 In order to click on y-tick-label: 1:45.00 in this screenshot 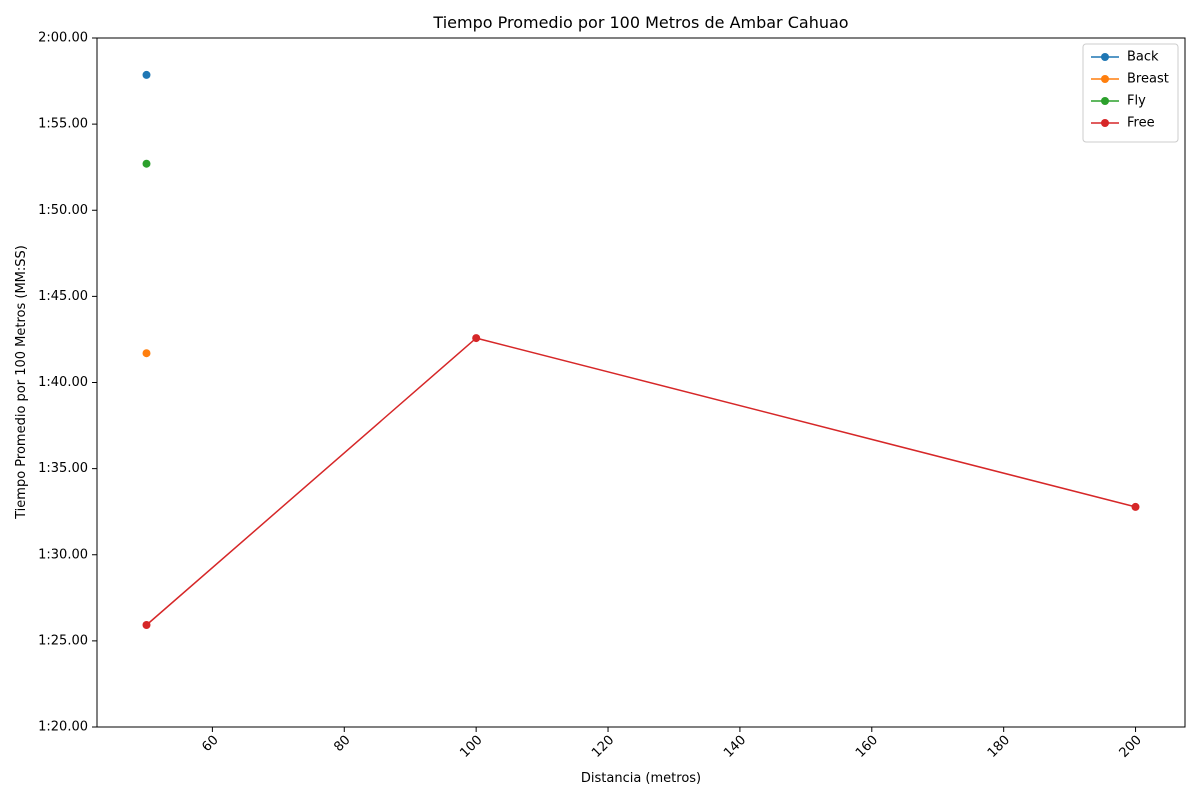, I will do `click(63, 296)`.